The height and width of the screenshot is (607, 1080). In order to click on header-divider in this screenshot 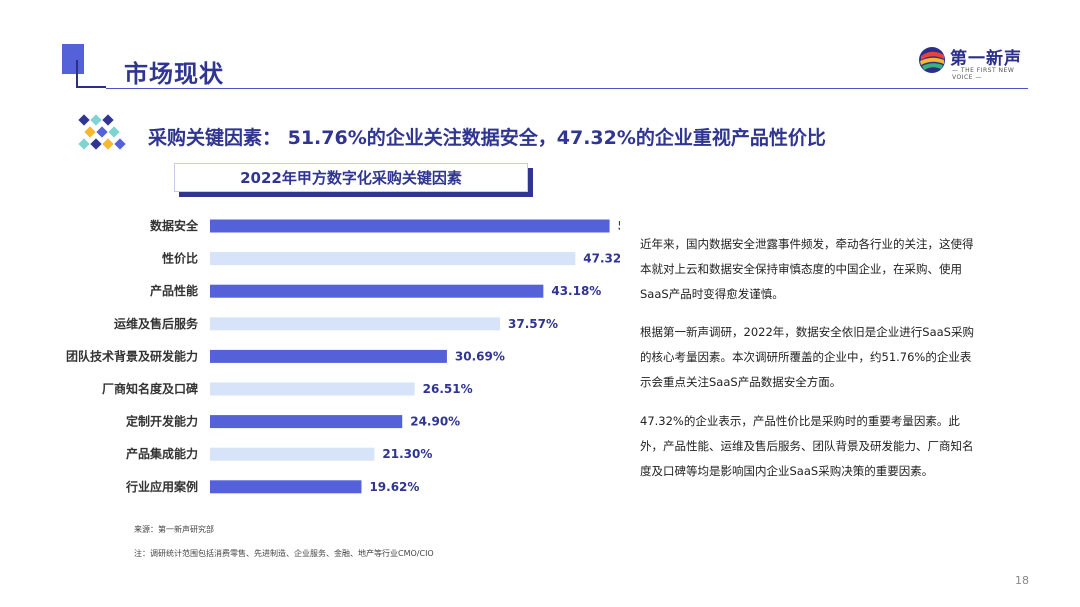, I will do `click(567, 88)`.